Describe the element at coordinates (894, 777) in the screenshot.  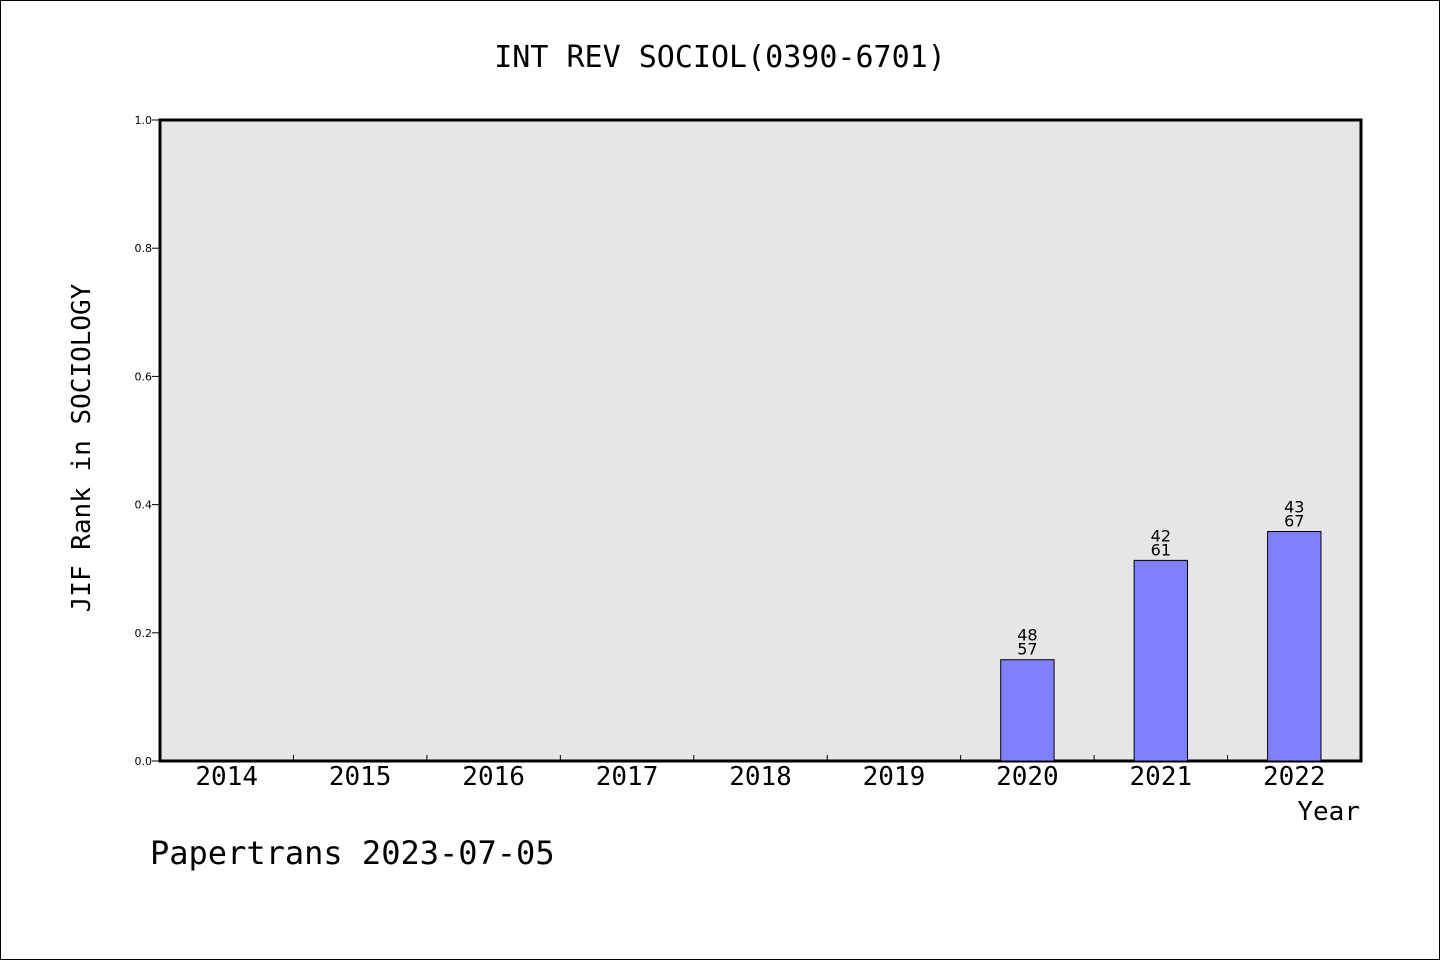
I see `x-tick-label: 2019` at that location.